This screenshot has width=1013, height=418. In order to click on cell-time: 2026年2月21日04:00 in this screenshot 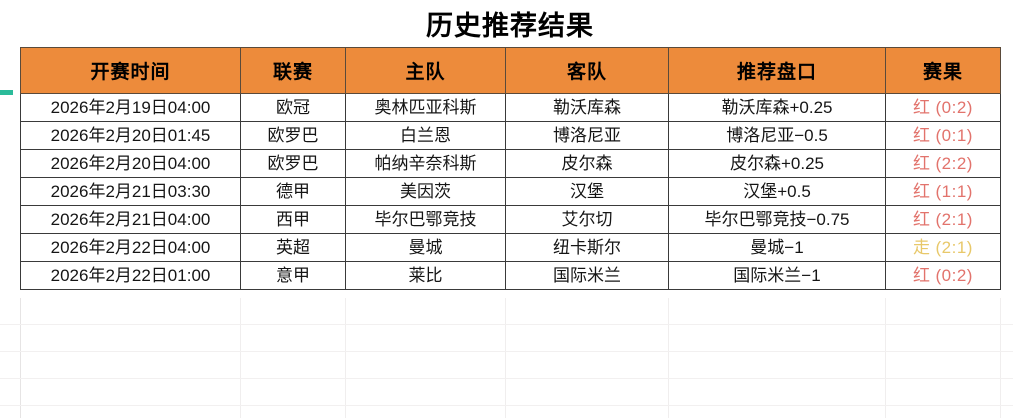, I will do `click(130, 219)`.